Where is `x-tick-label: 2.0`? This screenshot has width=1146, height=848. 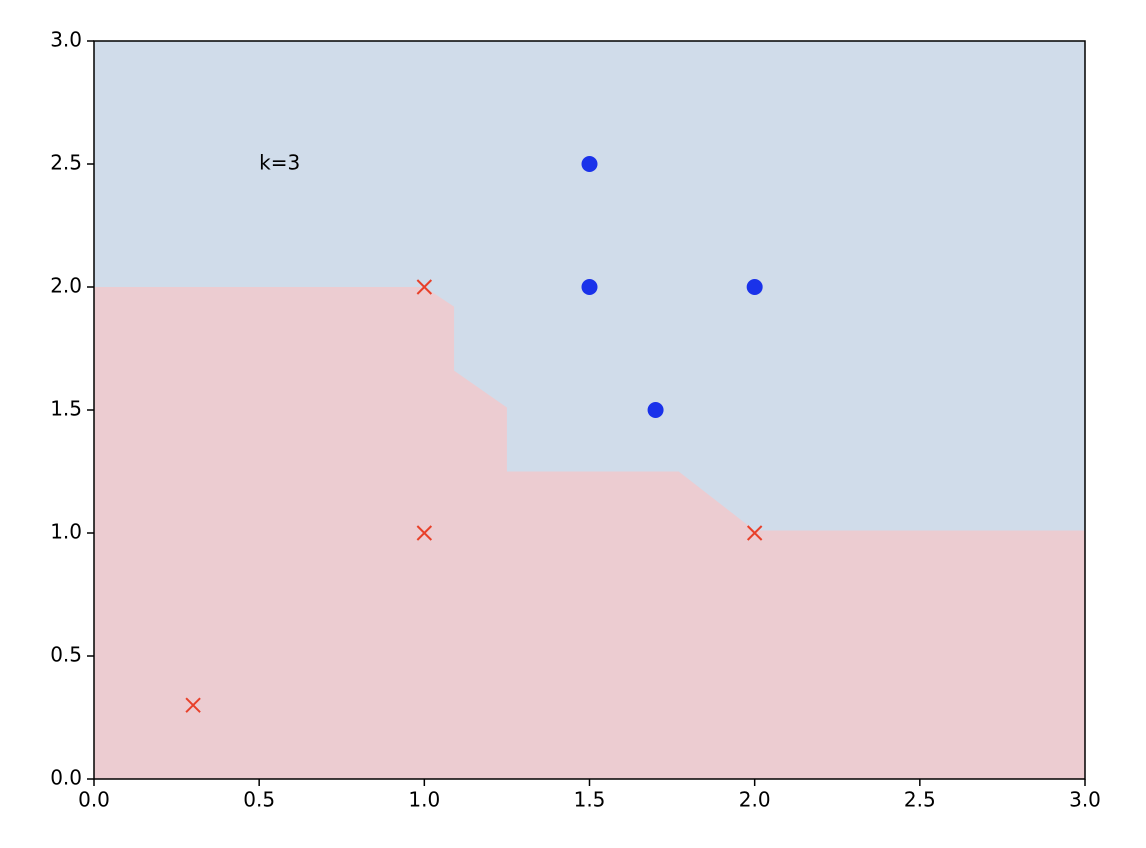 x-tick-label: 2.0 is located at coordinates (755, 800).